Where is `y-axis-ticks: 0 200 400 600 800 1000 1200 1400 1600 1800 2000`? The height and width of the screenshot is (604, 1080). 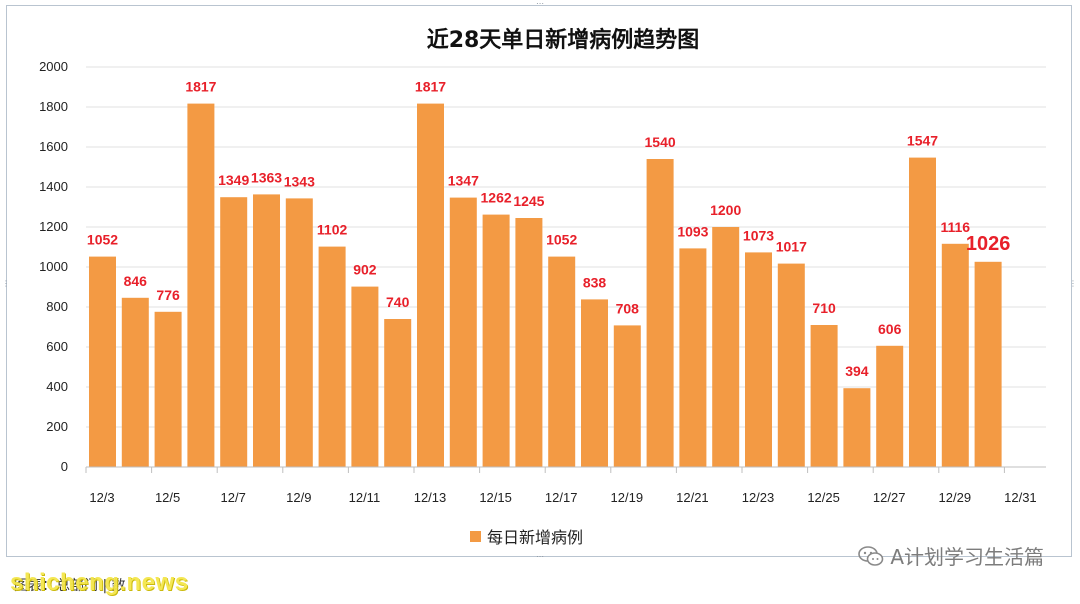
y-axis-ticks: 0 200 400 600 800 1000 1200 1400 1600 1800 2000 is located at coordinates (53, 266).